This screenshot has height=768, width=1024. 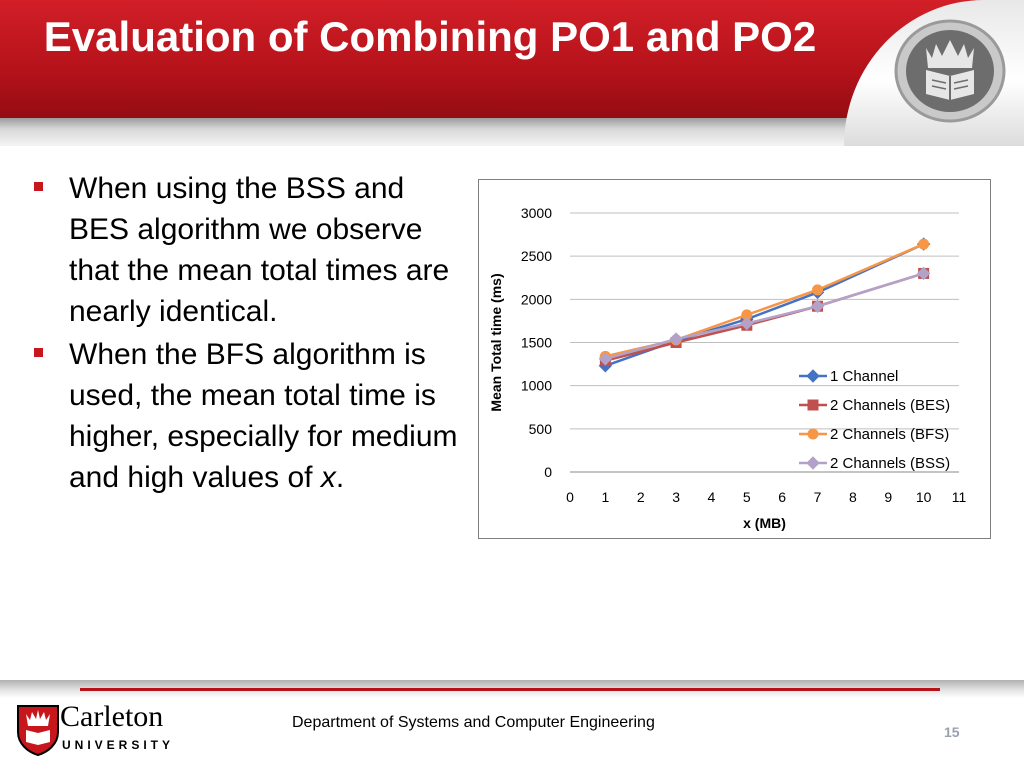 I want to click on y-axis-title: Mean Total time (ms), so click(x=496, y=342).